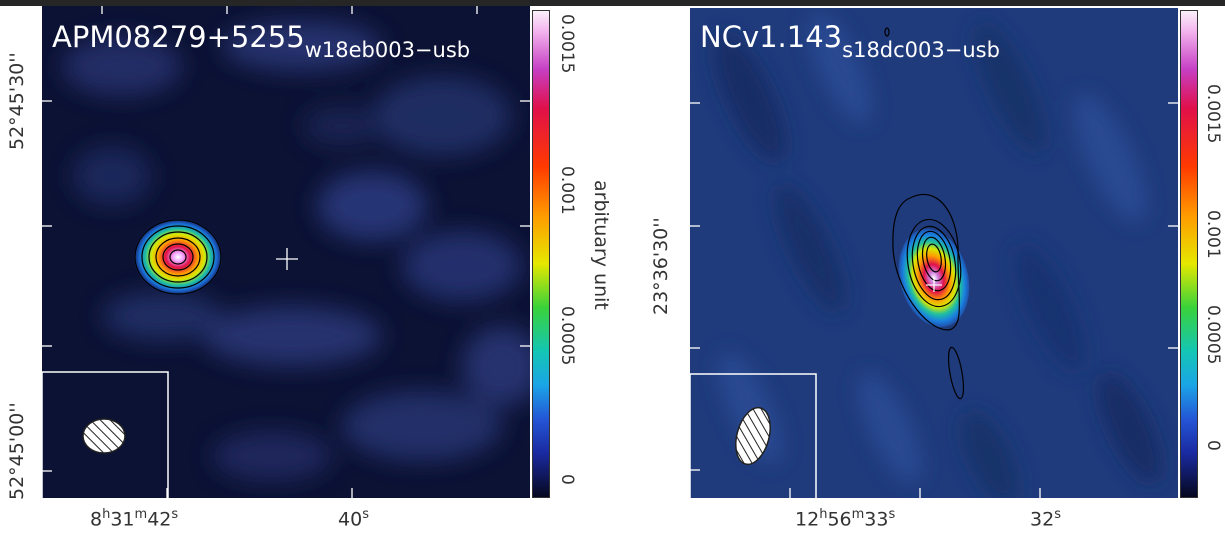 The width and height of the screenshot is (1225, 536). I want to click on left-colorbar-label: arbituary unit, so click(601, 245).